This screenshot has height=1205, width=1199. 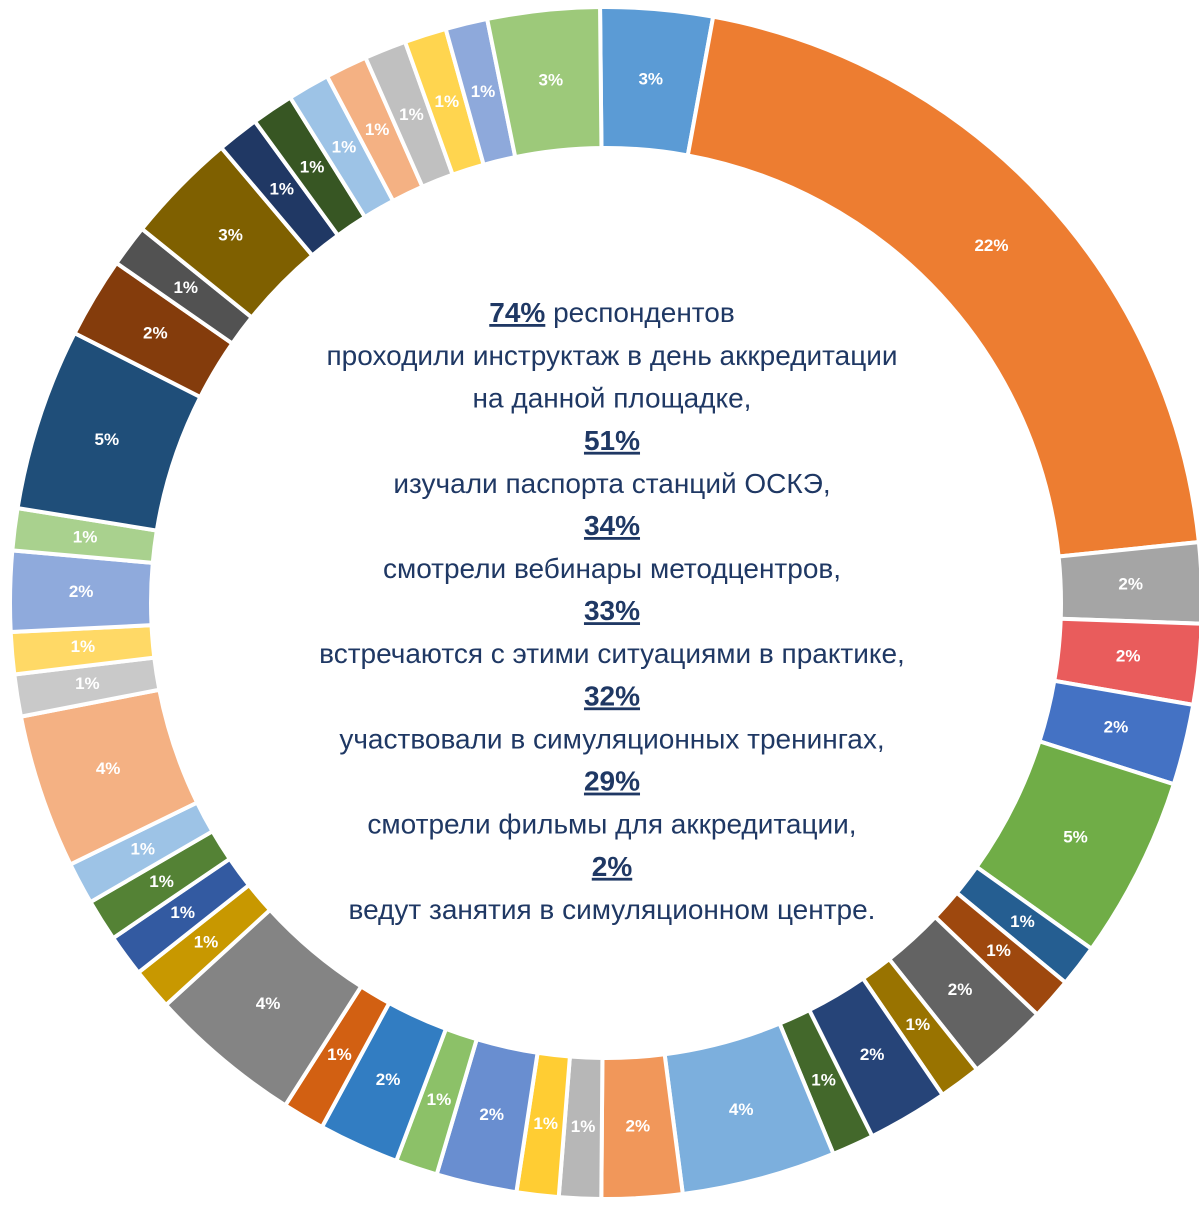 What do you see at coordinates (611, 738) in the screenshot?
I see `annotation-line: участвовали в симуляционных тренингах,` at bounding box center [611, 738].